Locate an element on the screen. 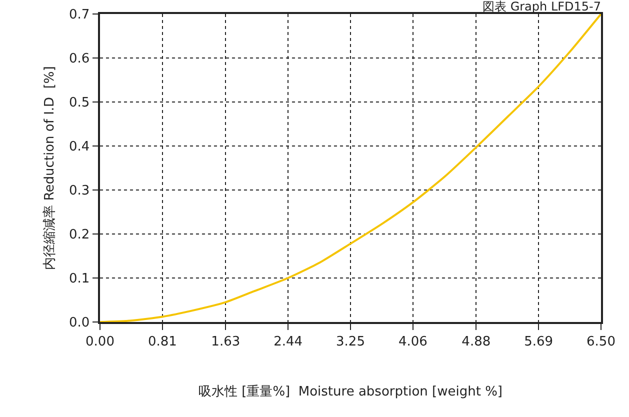 The image size is (629, 417). chart-title: 図表 Graph LFD15-7 is located at coordinates (541, 7).